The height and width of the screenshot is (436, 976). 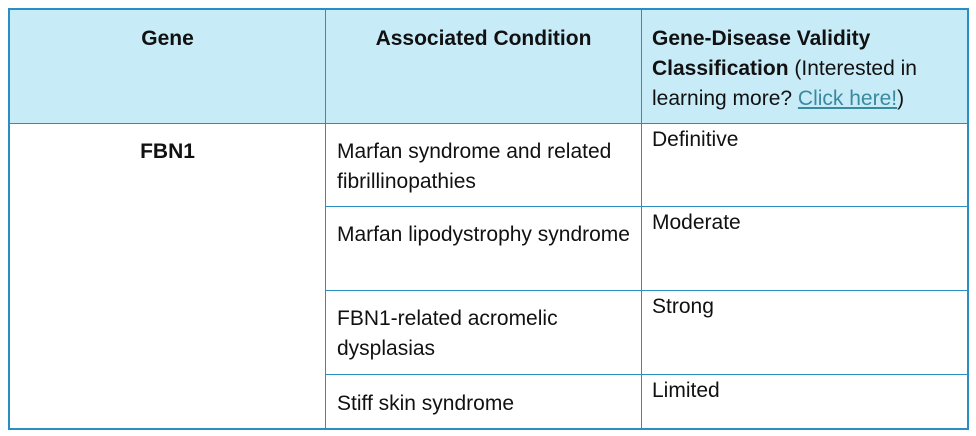 I want to click on condition-cell: Stiff skin syndrome, so click(x=426, y=403).